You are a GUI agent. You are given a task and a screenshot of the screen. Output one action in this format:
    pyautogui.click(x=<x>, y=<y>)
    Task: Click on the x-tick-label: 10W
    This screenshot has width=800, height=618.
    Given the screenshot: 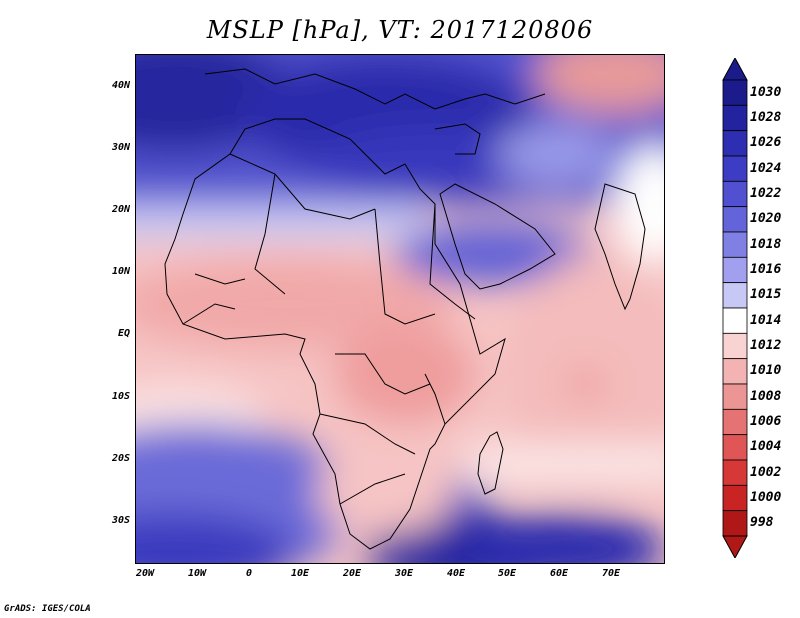 What is the action you would take?
    pyautogui.click(x=197, y=573)
    